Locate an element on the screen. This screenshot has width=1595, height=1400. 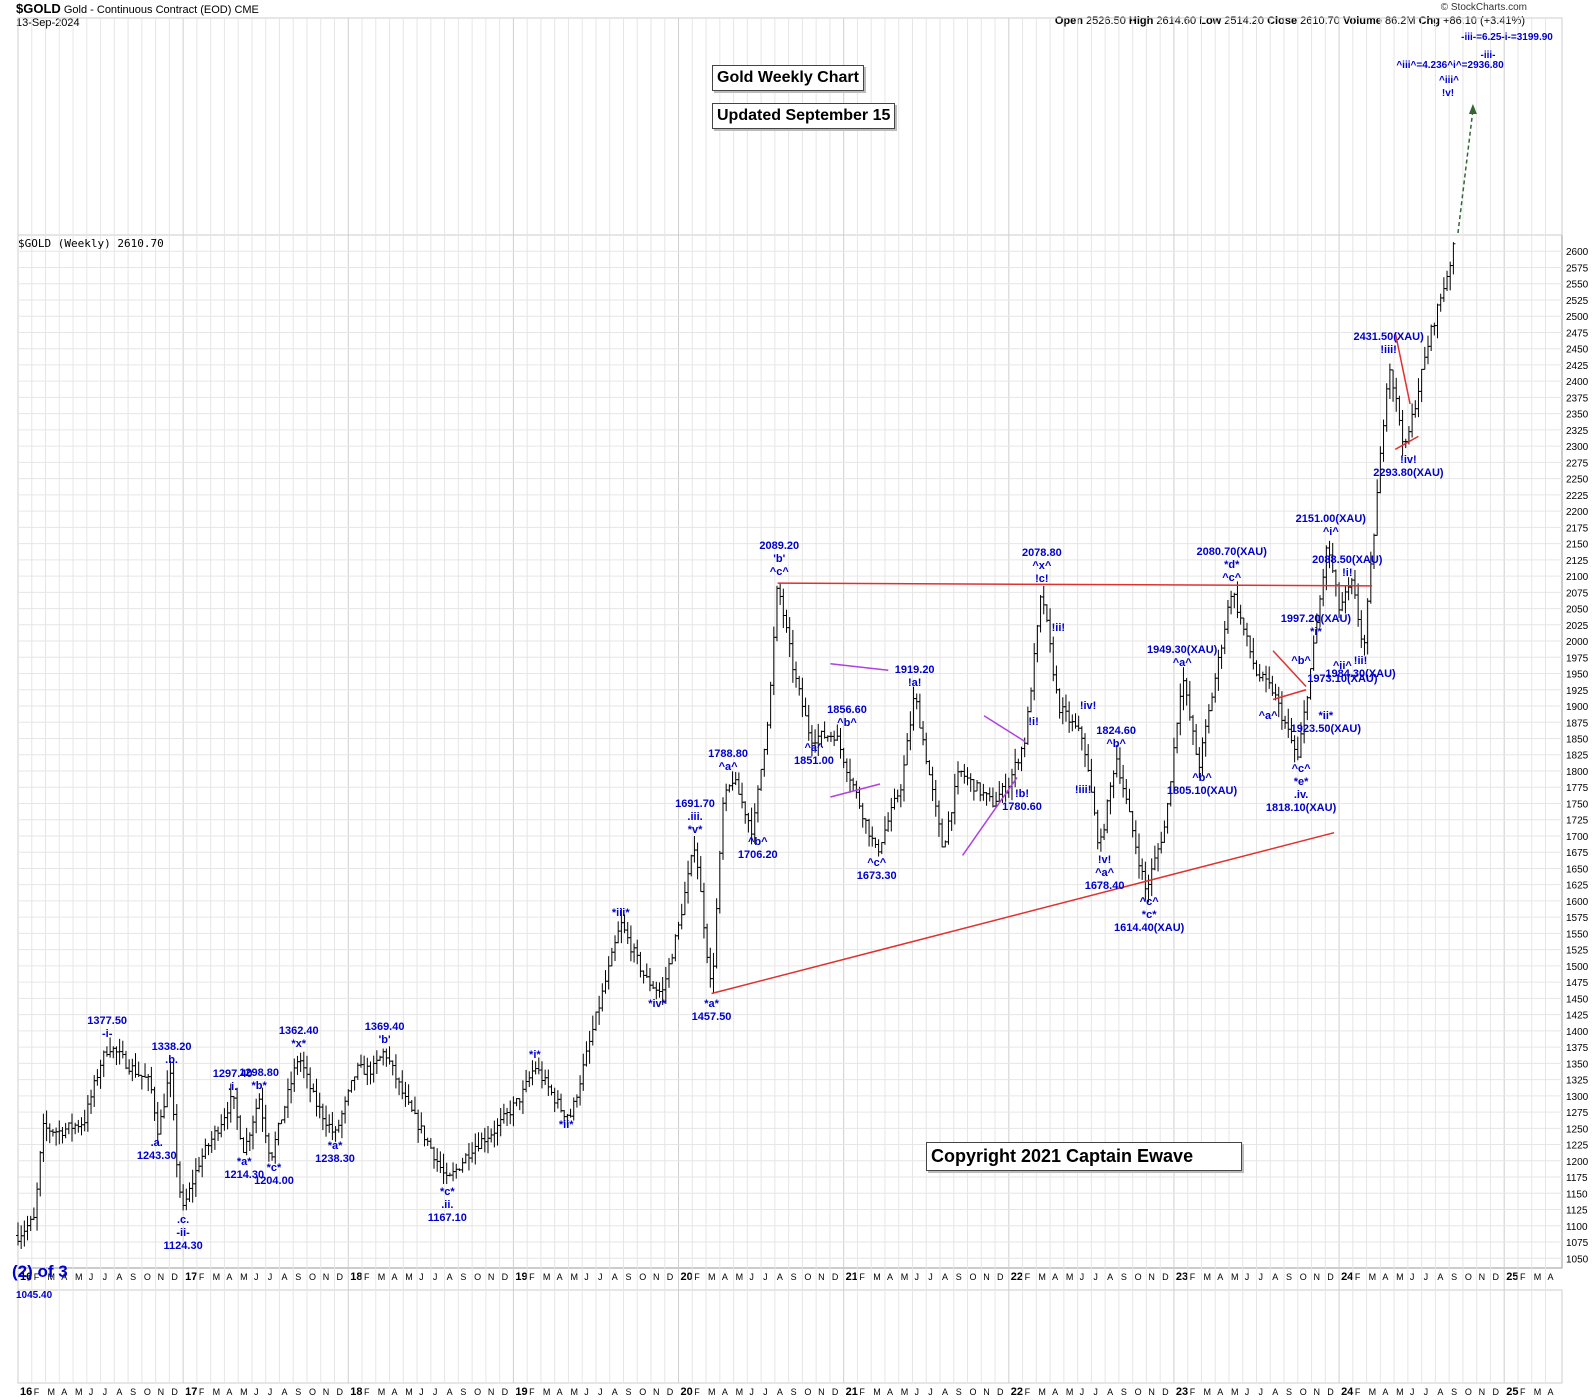
lower-panel-frame is located at coordinates (790, 1336).